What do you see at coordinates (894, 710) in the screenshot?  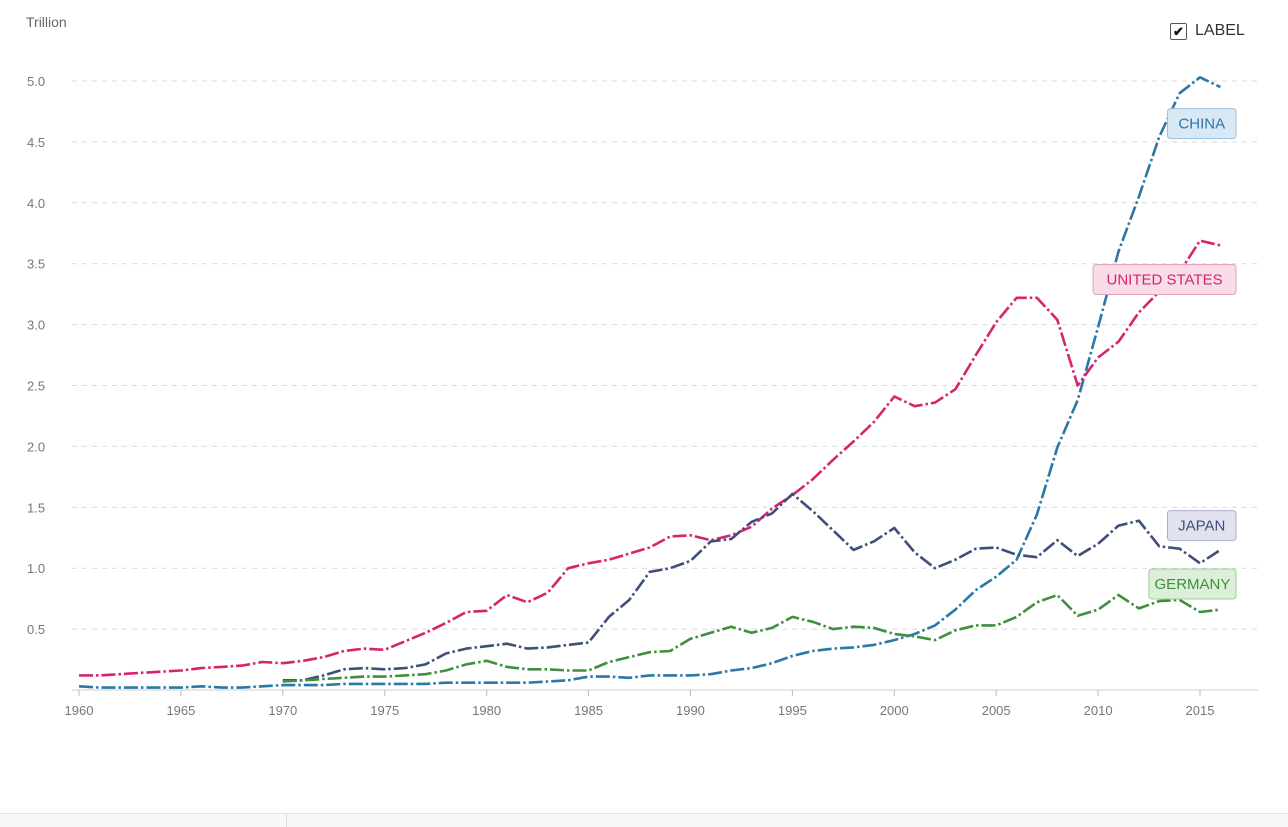 I see `x-tick-label: 2000` at bounding box center [894, 710].